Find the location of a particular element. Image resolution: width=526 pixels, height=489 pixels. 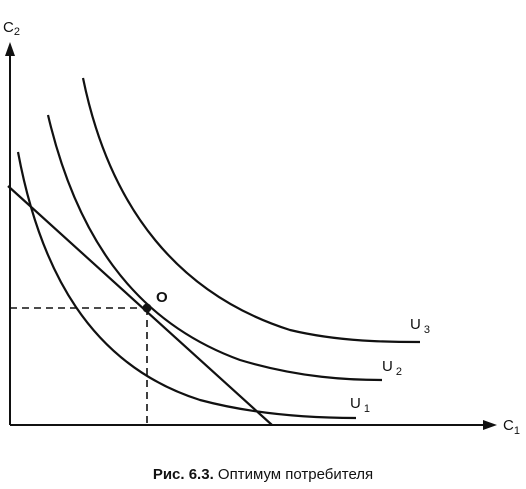

u2-letter: U is located at coordinates (387, 366).